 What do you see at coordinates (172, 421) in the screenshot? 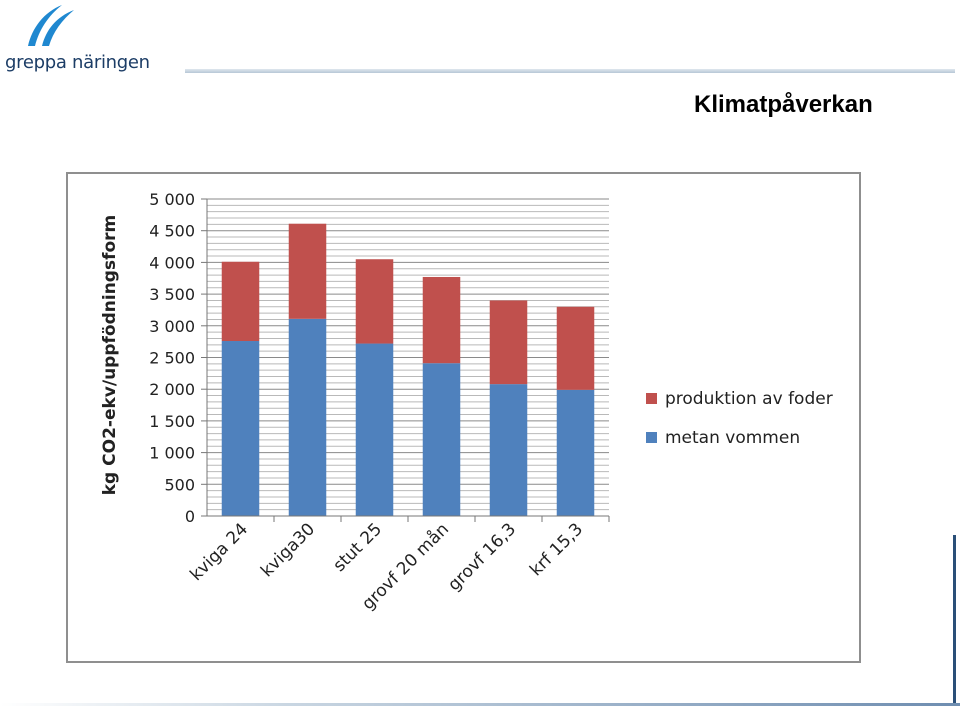
I see `y-tick-label: 1 500` at bounding box center [172, 421].